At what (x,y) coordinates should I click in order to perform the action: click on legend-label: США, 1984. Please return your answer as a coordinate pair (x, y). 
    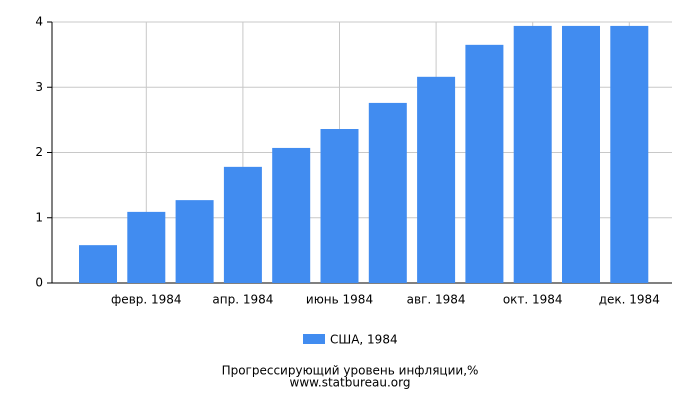
    Looking at the image, I should click on (364, 340).